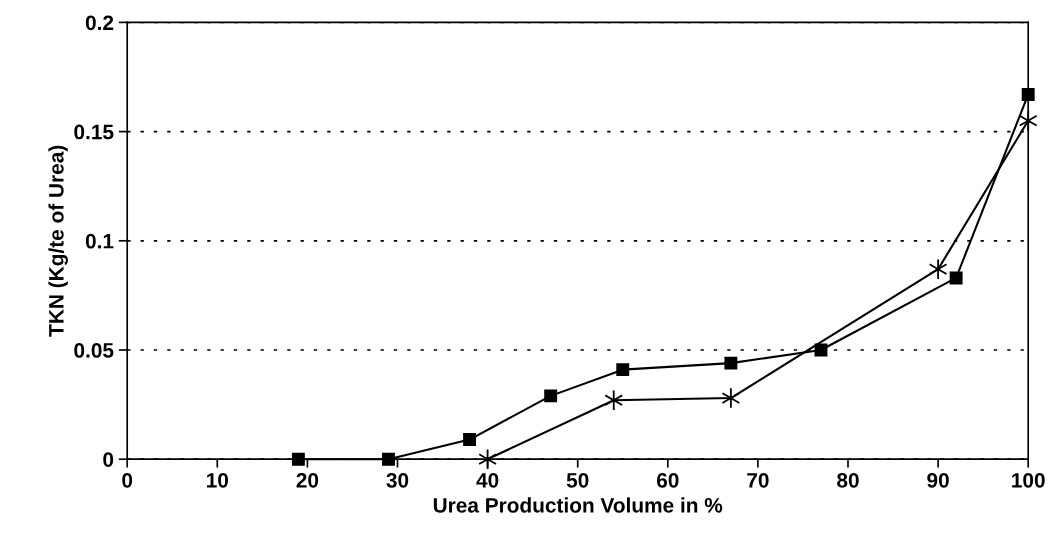 The height and width of the screenshot is (560, 1060). What do you see at coordinates (94, 350) in the screenshot?
I see `y-tick-label: 0.05` at bounding box center [94, 350].